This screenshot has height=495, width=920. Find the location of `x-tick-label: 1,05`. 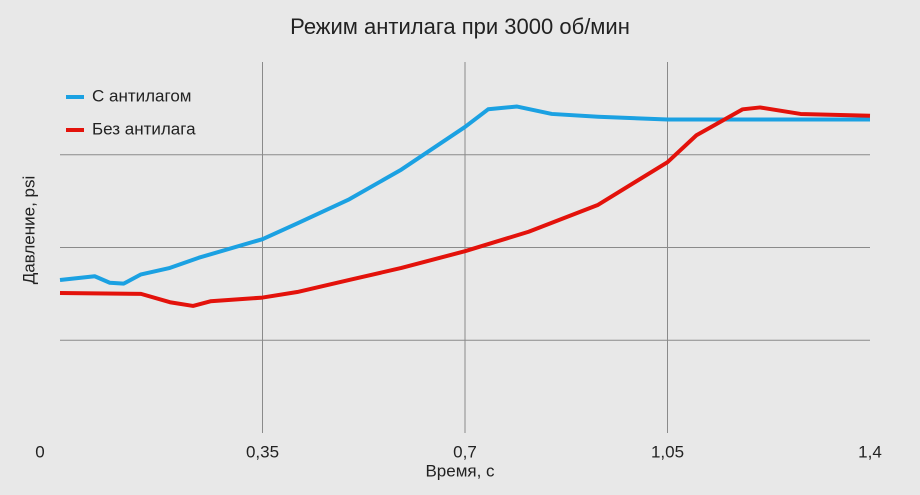

x-tick-label: 1,05 is located at coordinates (667, 451).